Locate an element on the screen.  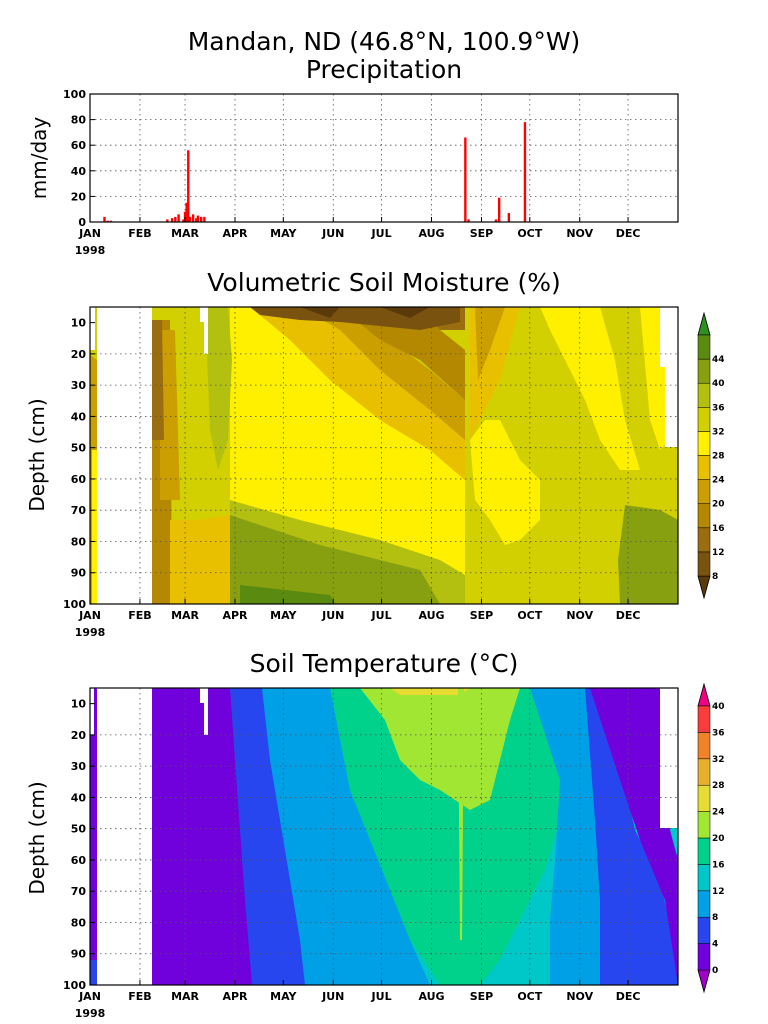
soil-temperature-y-ticks: 10 20 30 40 50 60 70 80 90 100 is located at coordinates (79, 845).